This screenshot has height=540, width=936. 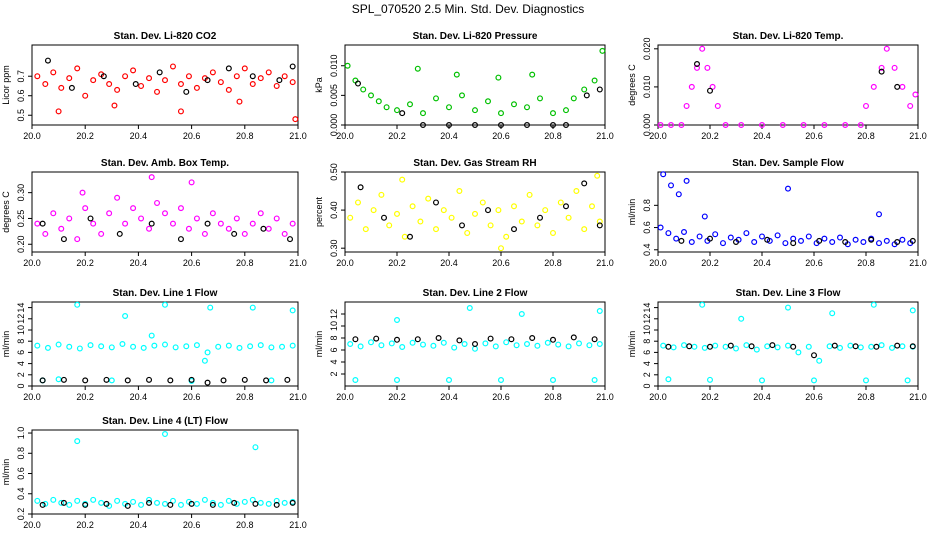 What do you see at coordinates (21, 433) in the screenshot?
I see `y-tick-label: 1.0` at bounding box center [21, 433].